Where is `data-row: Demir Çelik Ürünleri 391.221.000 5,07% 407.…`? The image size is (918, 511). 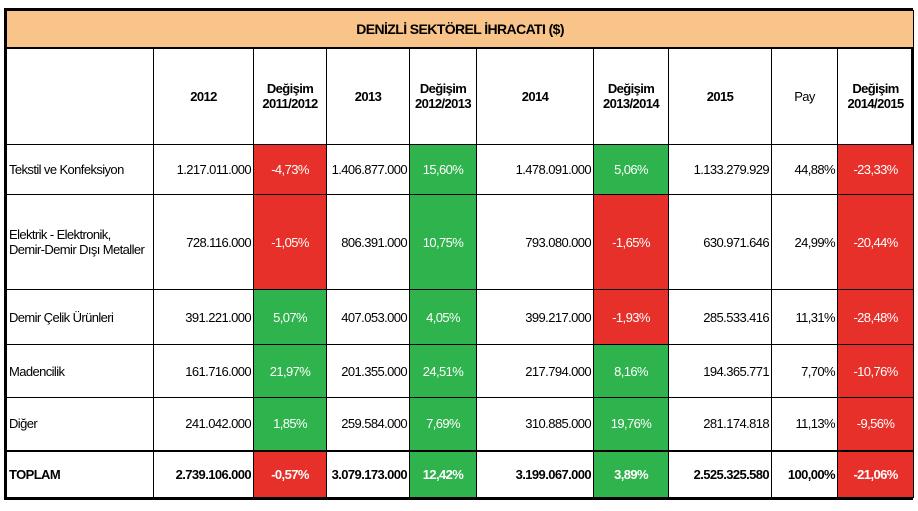
data-row: Demir Çelik Ürünleri 391.221.000 5,07% 407.… is located at coordinates (460, 317).